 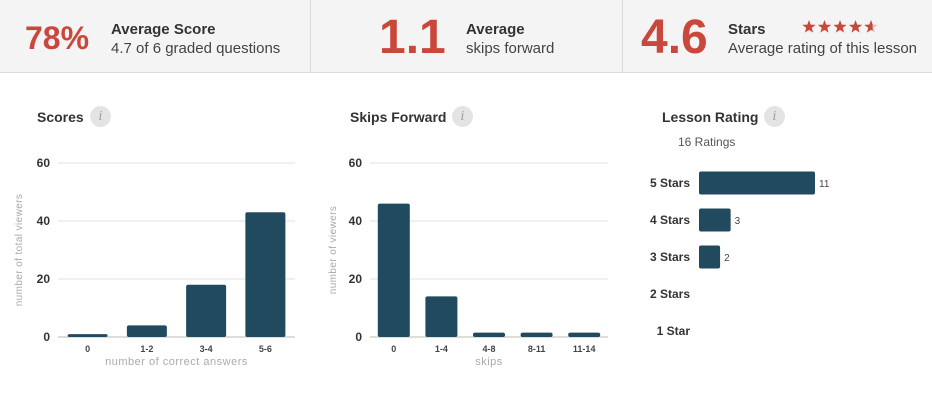 What do you see at coordinates (674, 331) in the screenshot?
I see `rating-label: 1 Star` at bounding box center [674, 331].